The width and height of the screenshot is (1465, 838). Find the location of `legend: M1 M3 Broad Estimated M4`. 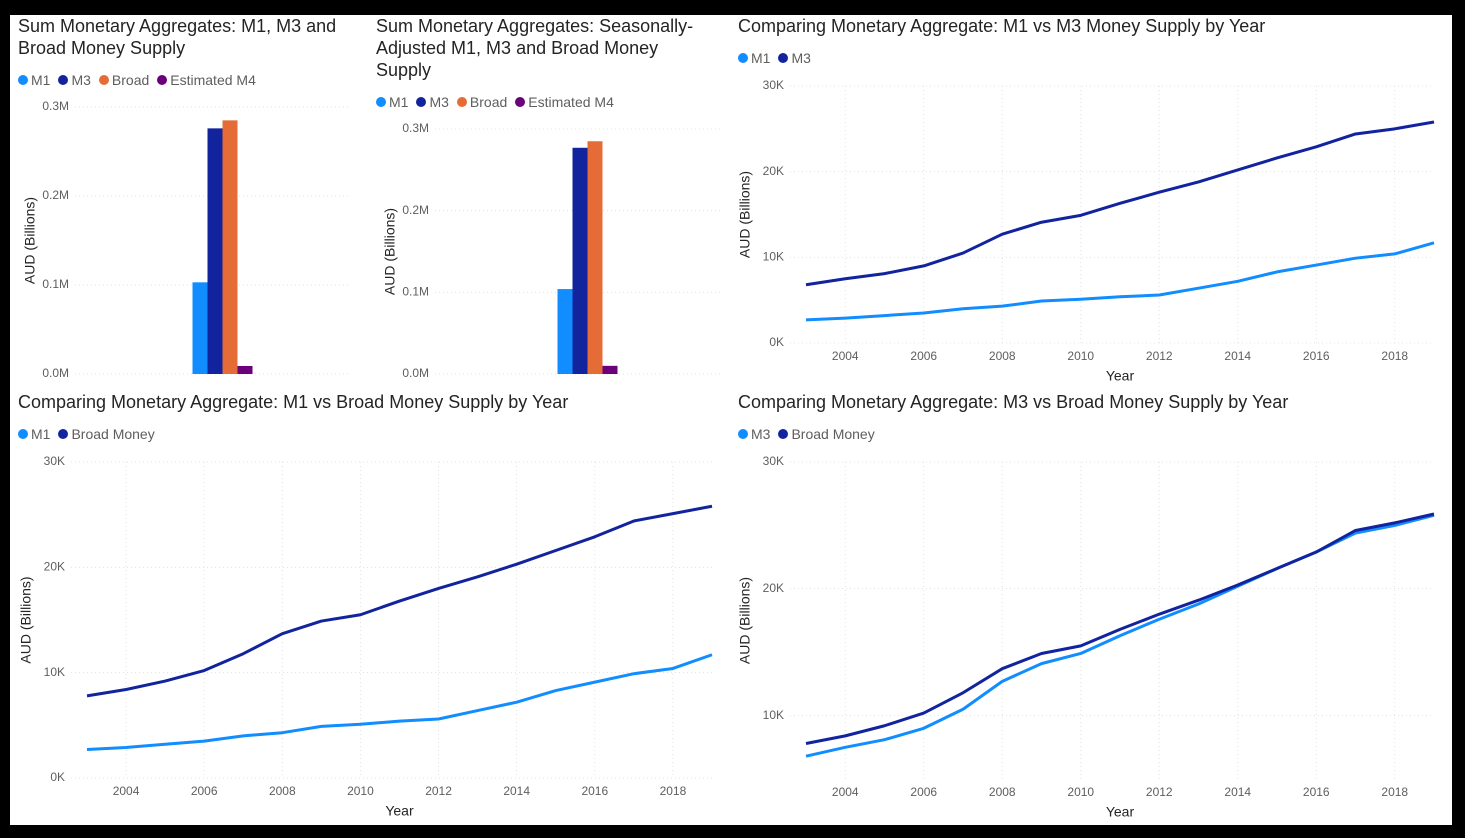

legend: M1 M3 Broad Estimated M4 is located at coordinates (137, 80).